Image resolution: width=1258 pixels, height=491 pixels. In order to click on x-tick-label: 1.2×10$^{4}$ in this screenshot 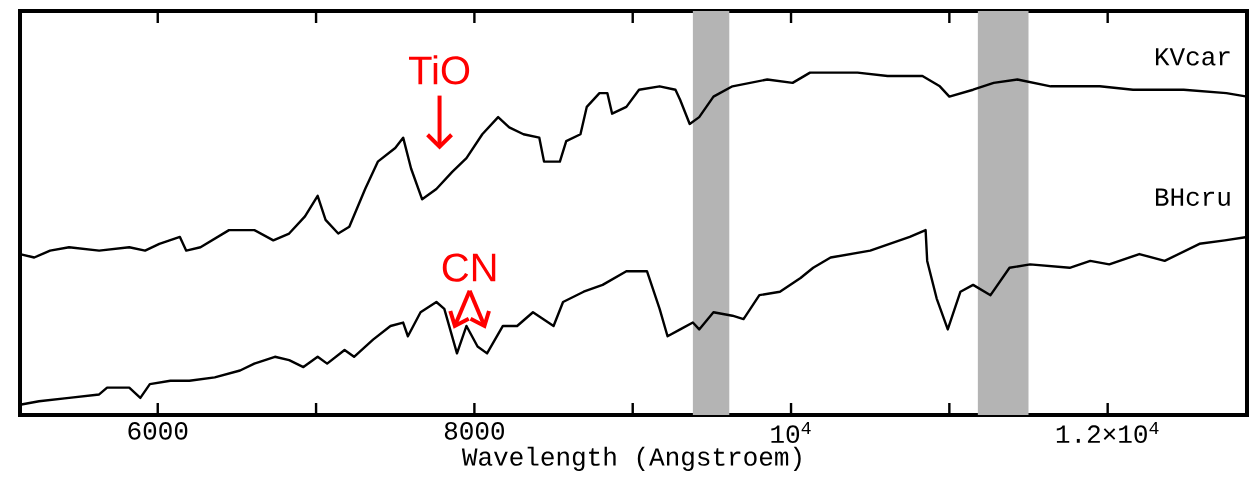, I will do `click(1107, 432)`.